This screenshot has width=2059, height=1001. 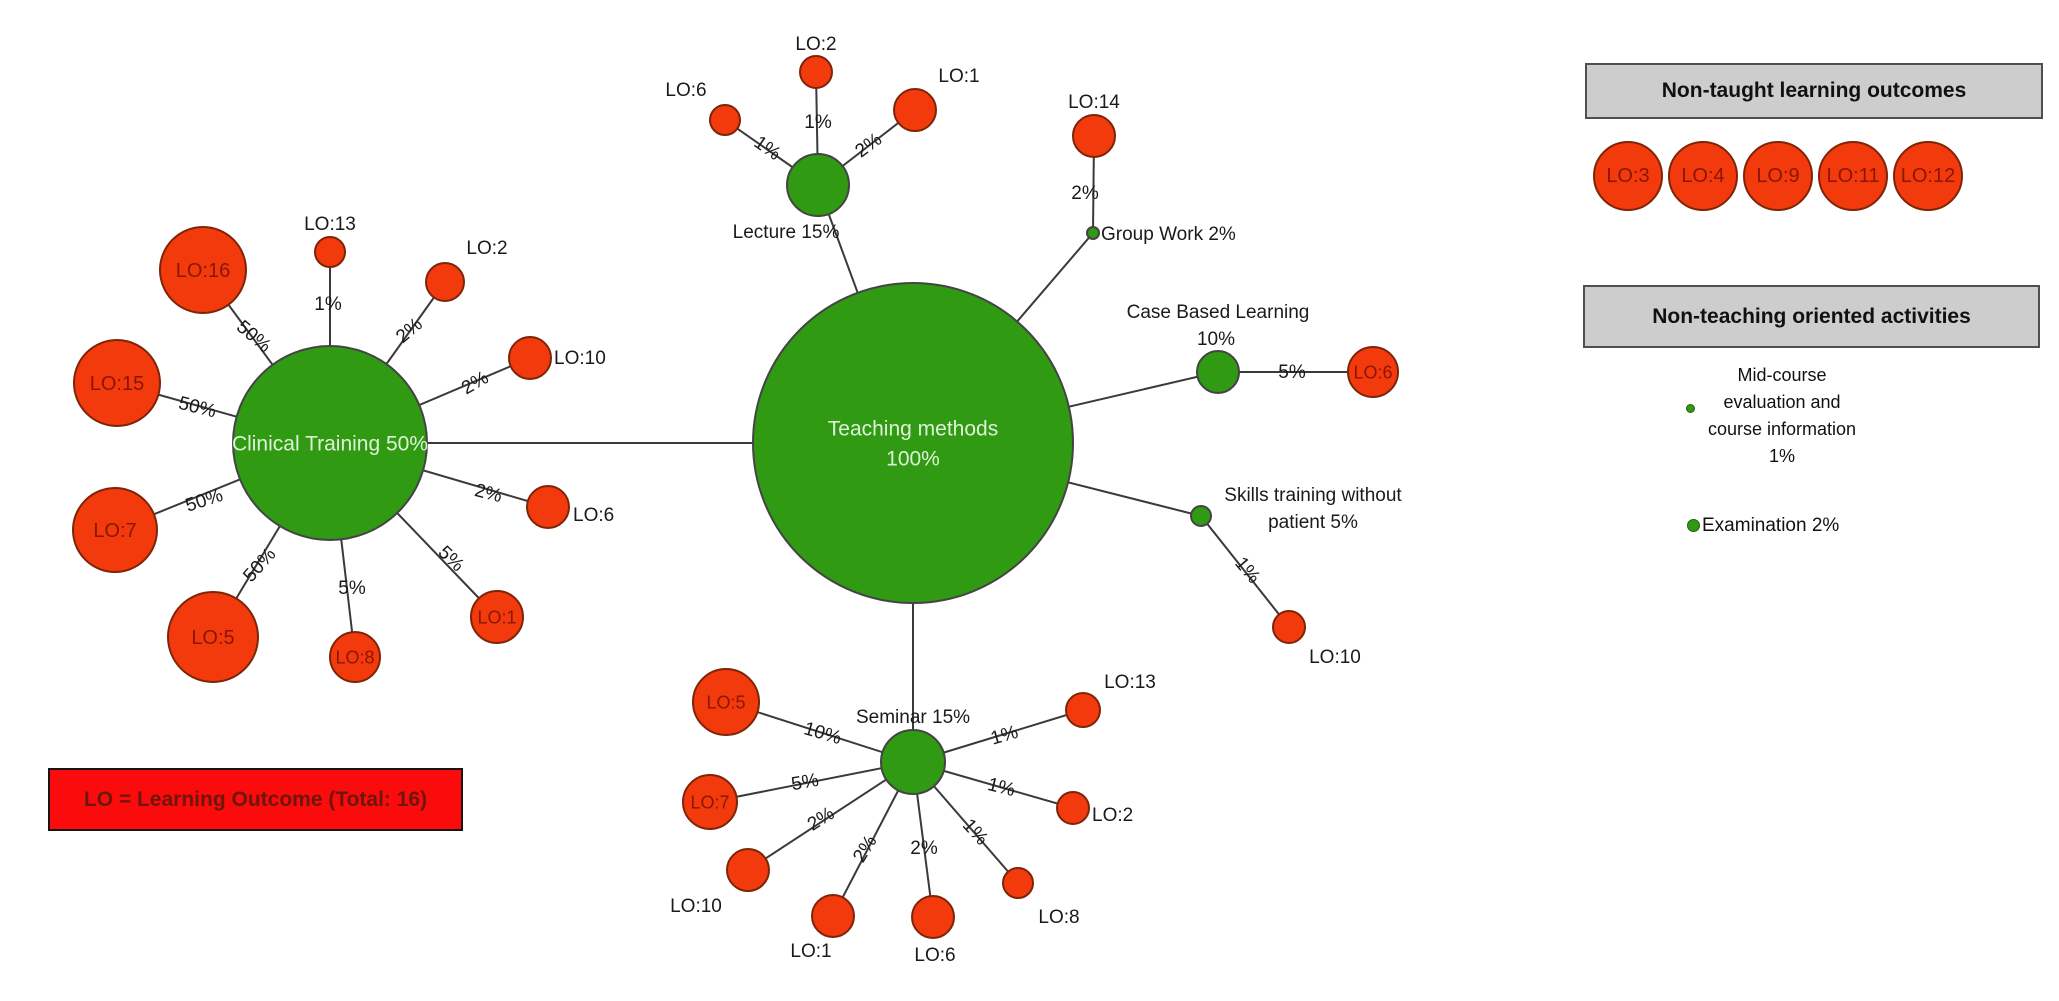 I want to click on label-cbl-line2: 10%, so click(x=1216, y=339).